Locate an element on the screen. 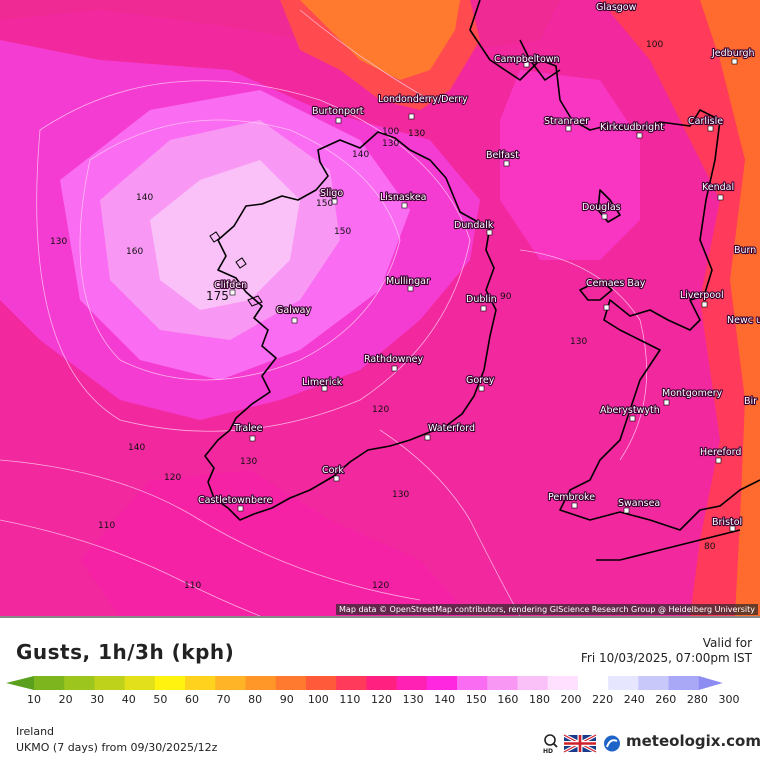  city-label: Gorey is located at coordinates (480, 380).